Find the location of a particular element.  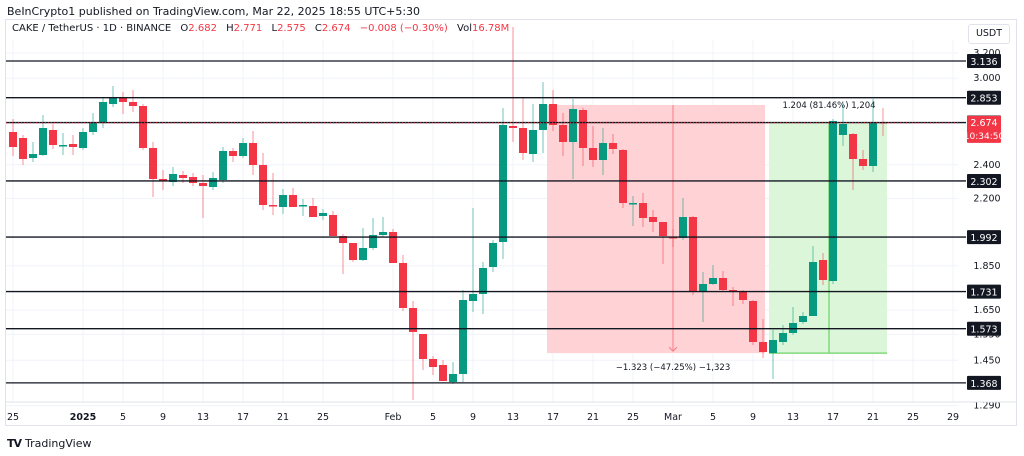

close-label: C is located at coordinates (318, 28).